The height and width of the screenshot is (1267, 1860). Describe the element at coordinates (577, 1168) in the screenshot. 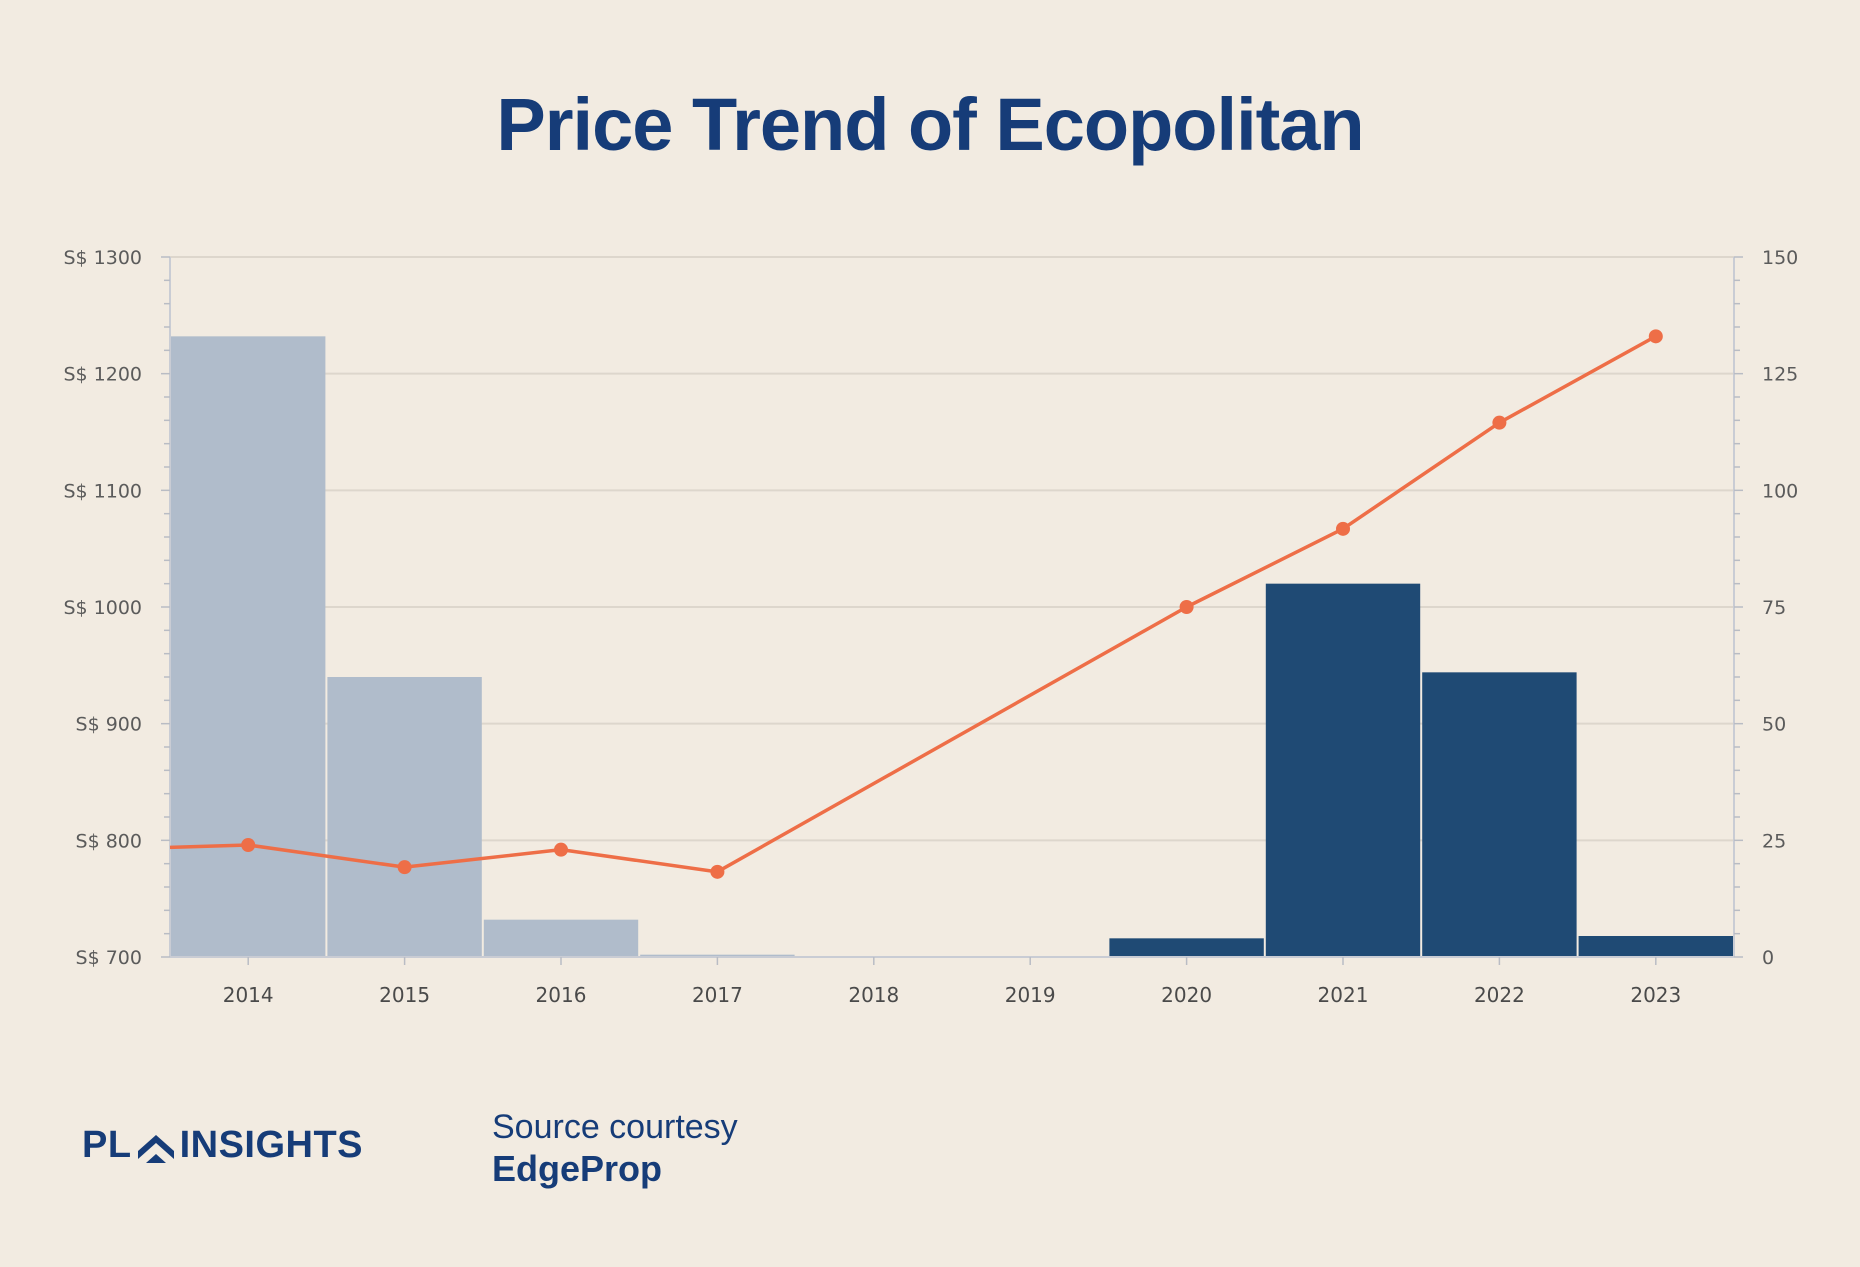

I see `source-name: EdgeProp` at that location.